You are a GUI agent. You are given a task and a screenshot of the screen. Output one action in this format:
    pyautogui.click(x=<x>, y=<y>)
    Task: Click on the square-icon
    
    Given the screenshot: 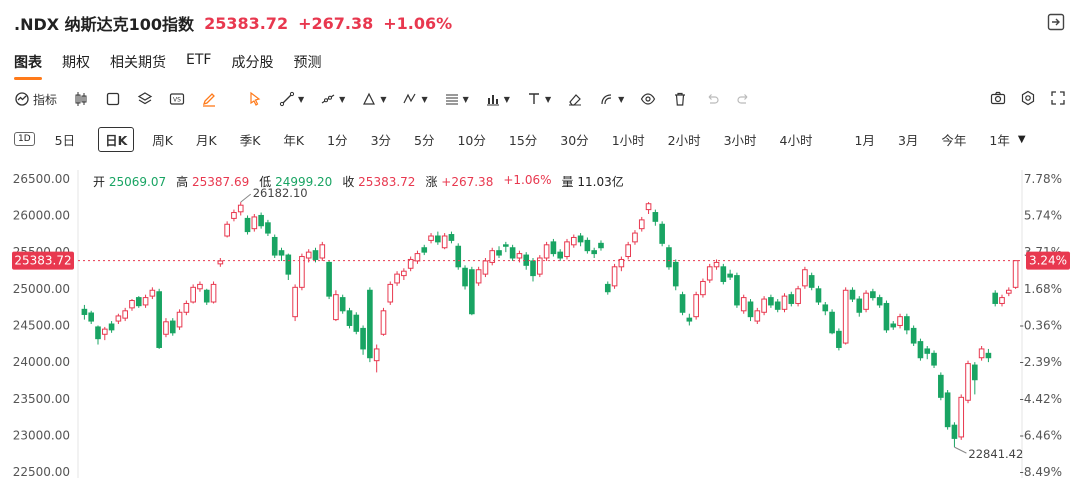 What is the action you would take?
    pyautogui.click(x=113, y=99)
    